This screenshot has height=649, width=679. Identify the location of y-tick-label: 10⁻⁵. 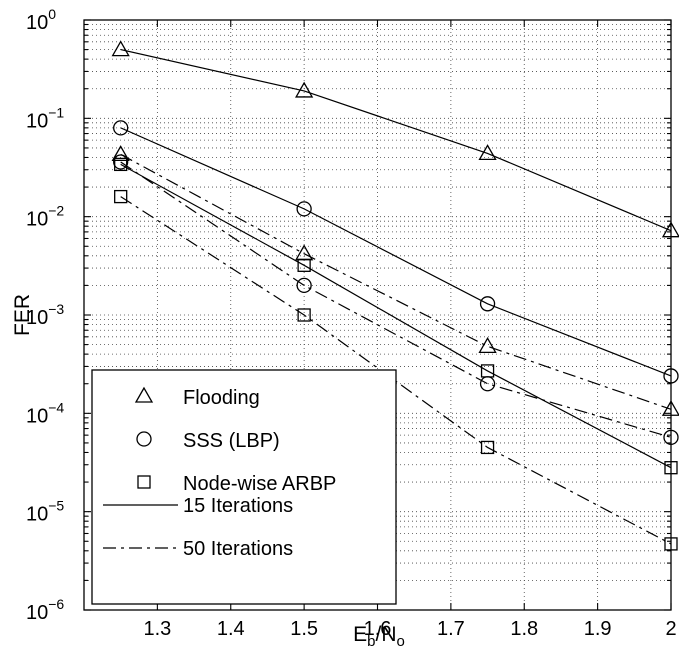
(45, 512).